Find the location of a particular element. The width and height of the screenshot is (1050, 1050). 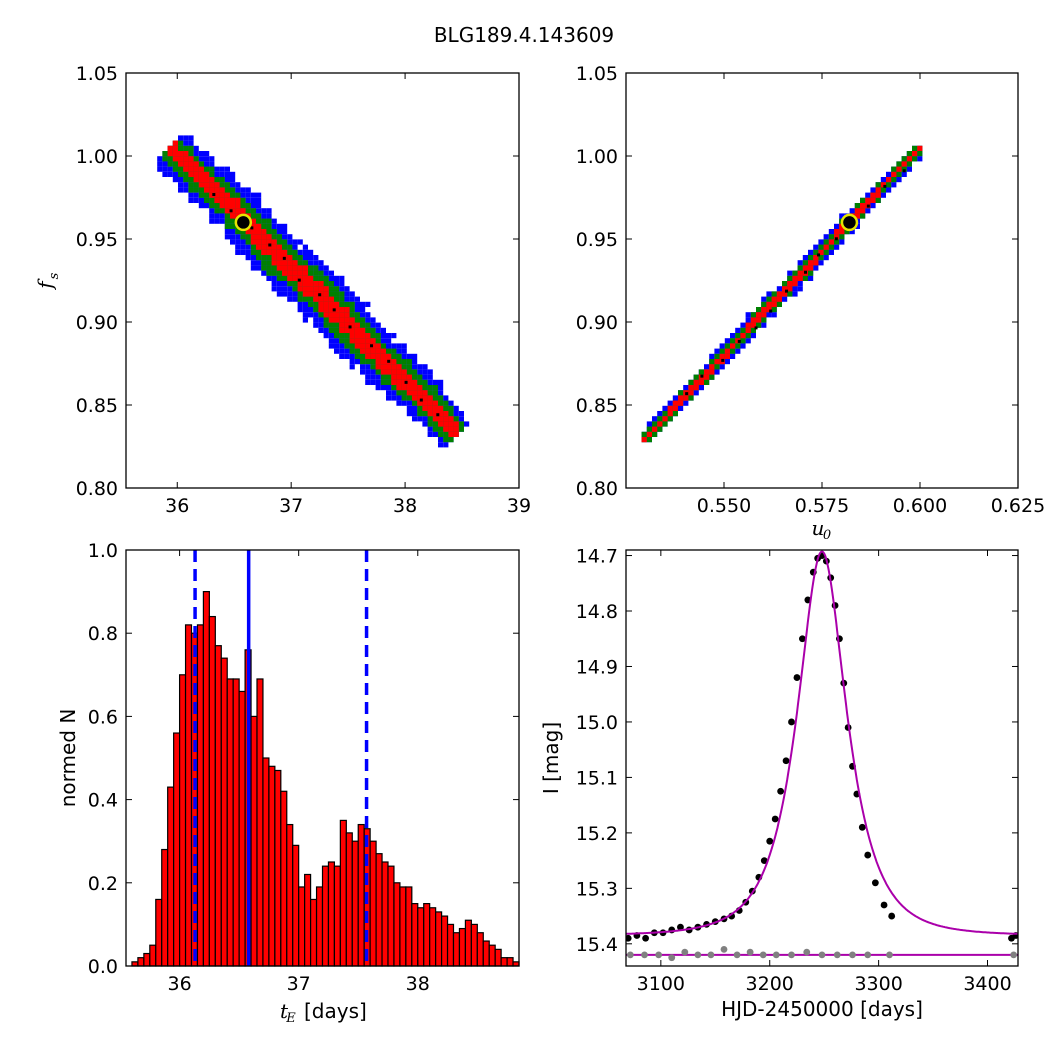

x-axis-label-subscript: E is located at coordinates (290, 1018).